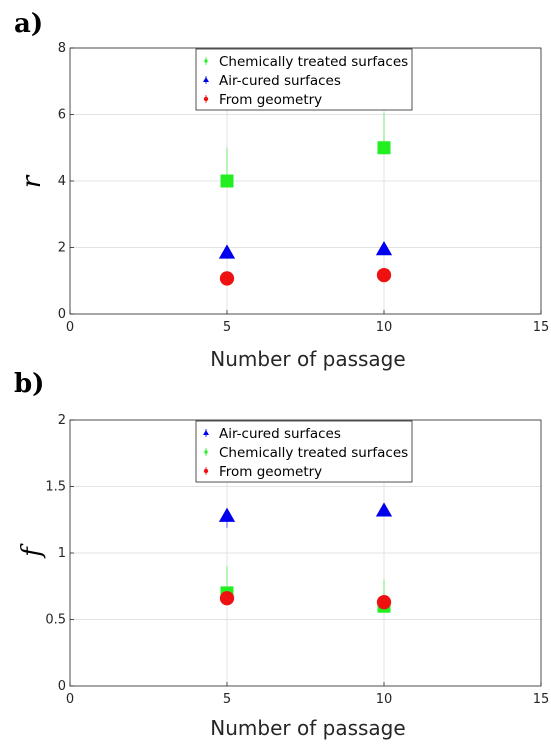 The height and width of the screenshot is (744, 551). What do you see at coordinates (305, 515) in the screenshot?
I see `series-air-cured-surfaces-b` at bounding box center [305, 515].